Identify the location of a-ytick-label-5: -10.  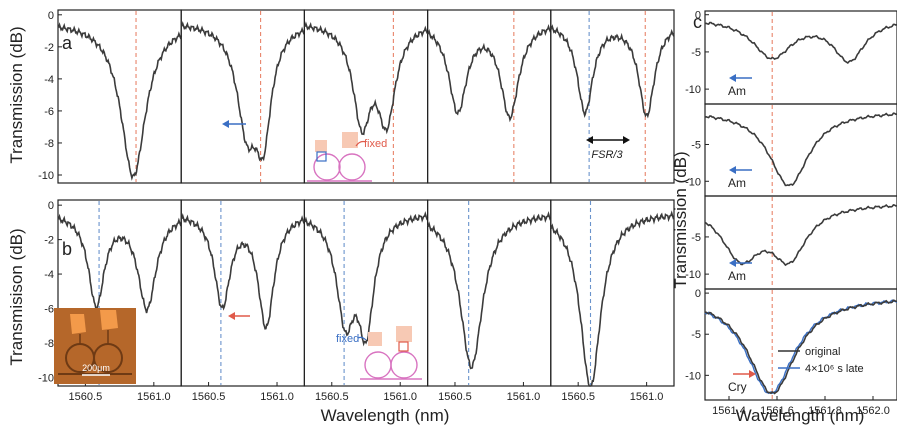
(46, 176).